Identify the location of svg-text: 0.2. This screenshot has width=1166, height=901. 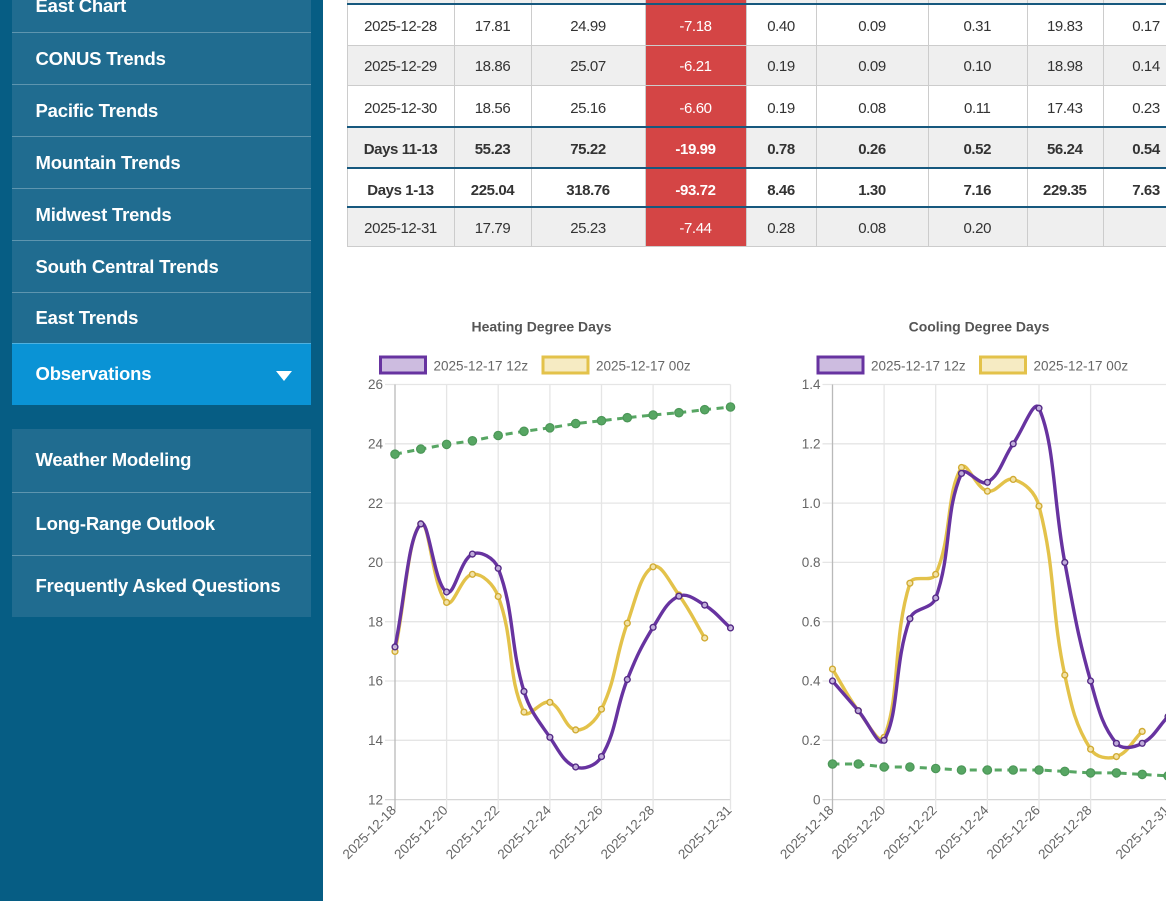
(811, 740).